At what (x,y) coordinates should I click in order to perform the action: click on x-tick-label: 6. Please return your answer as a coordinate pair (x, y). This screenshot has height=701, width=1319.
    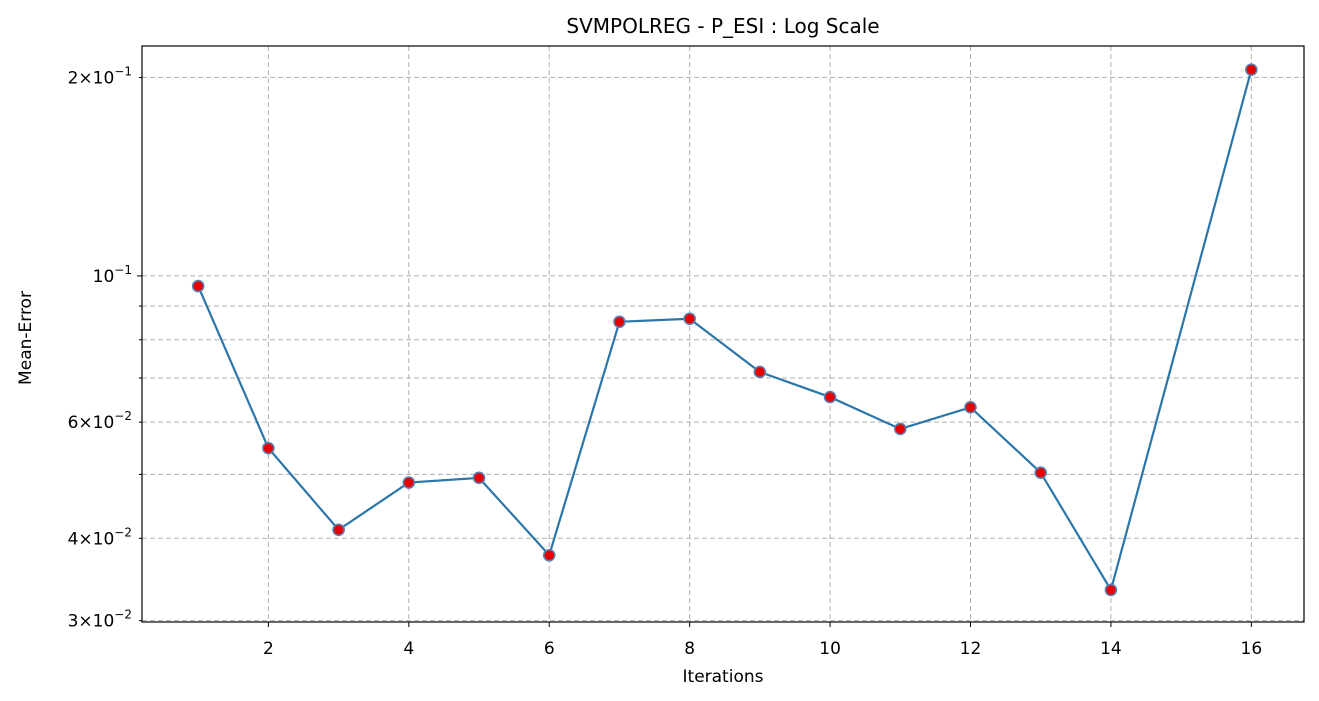
    Looking at the image, I should click on (549, 649).